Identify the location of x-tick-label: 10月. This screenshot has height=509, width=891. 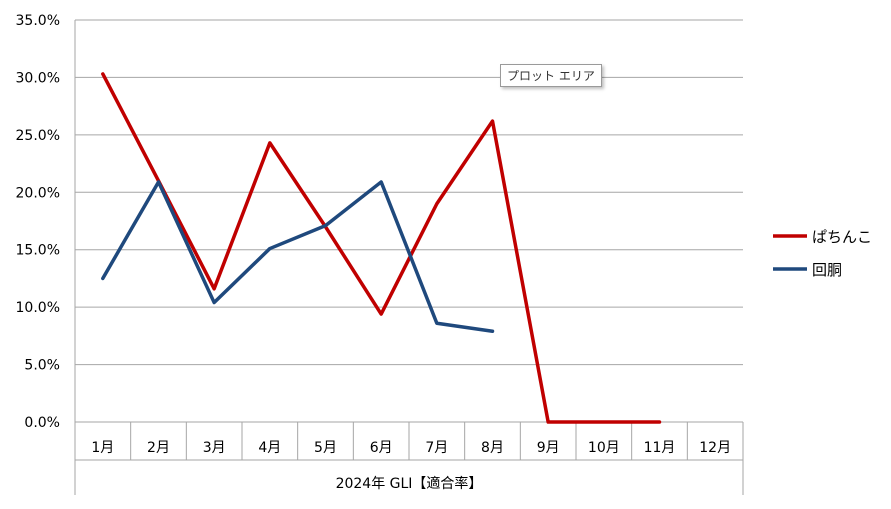
(604, 448).